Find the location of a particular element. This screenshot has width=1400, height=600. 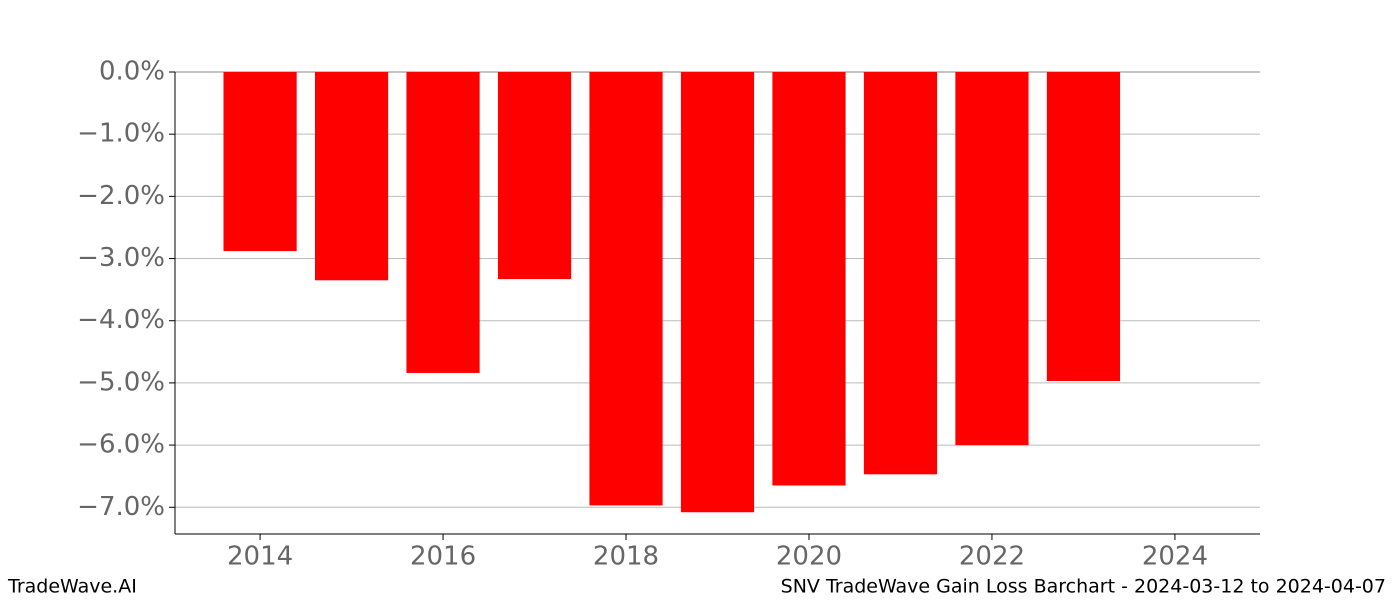

y-tick-label: 0.0% is located at coordinates (132, 72).